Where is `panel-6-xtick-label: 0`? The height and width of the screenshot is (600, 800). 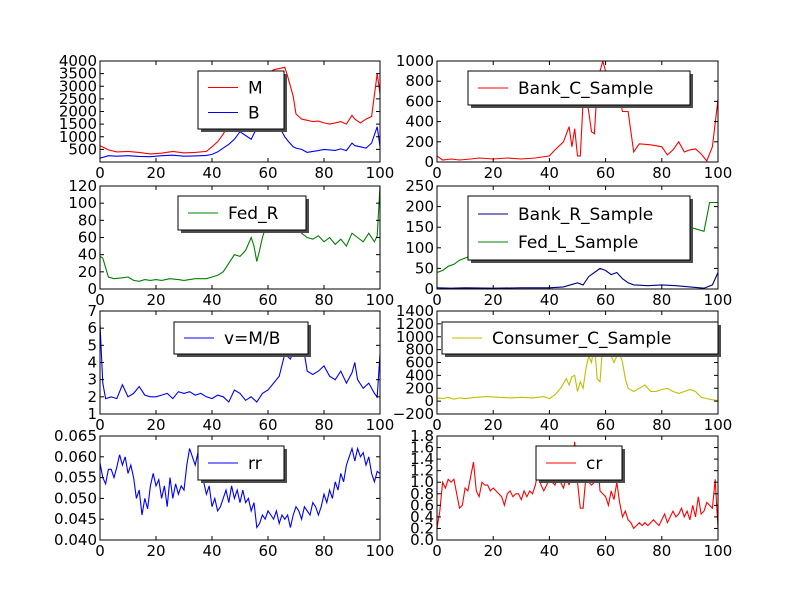 panel-6-xtick-label: 0 is located at coordinates (437, 425).